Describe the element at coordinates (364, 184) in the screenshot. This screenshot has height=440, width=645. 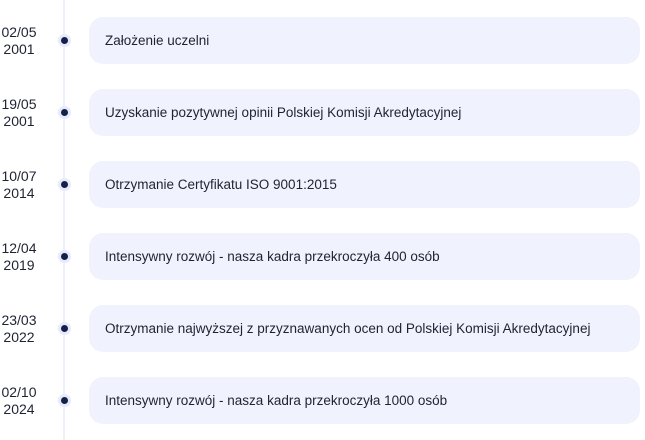
I see `timeline-card: Otrzymanie Certyfikatu ISO 9001:2015` at that location.